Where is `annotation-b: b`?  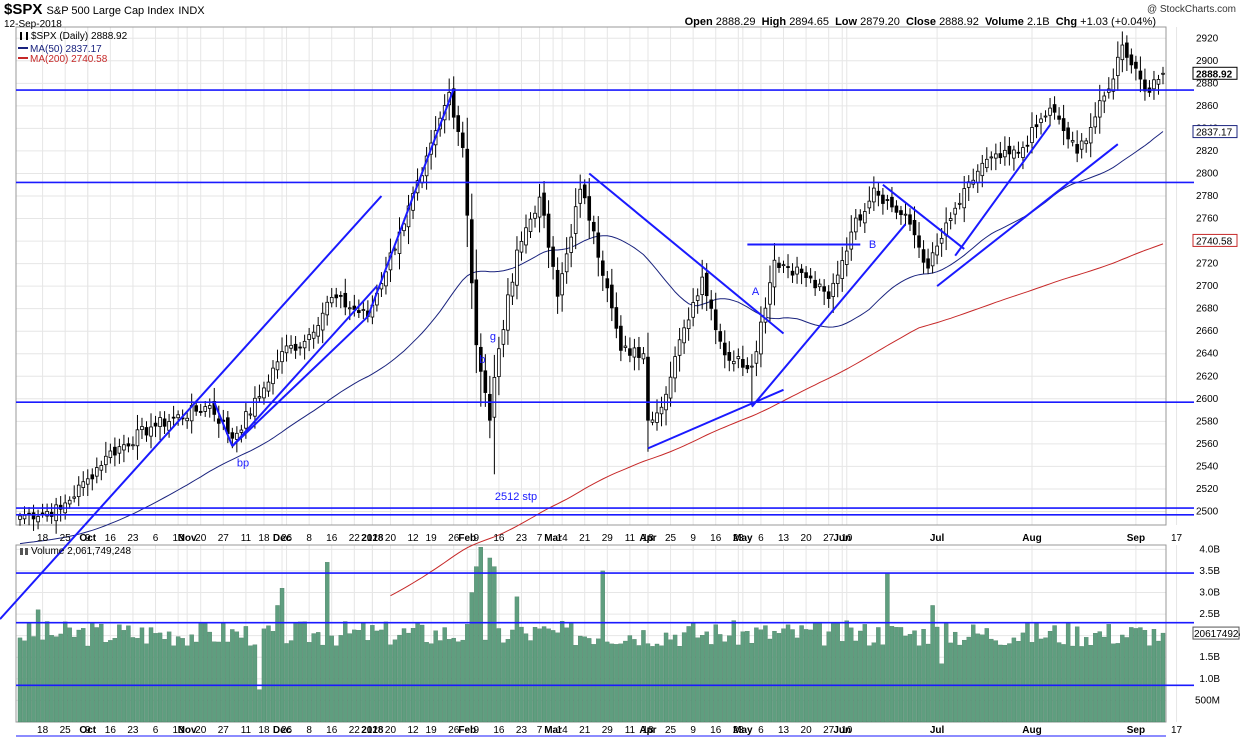
annotation-b: b is located at coordinates (482, 360).